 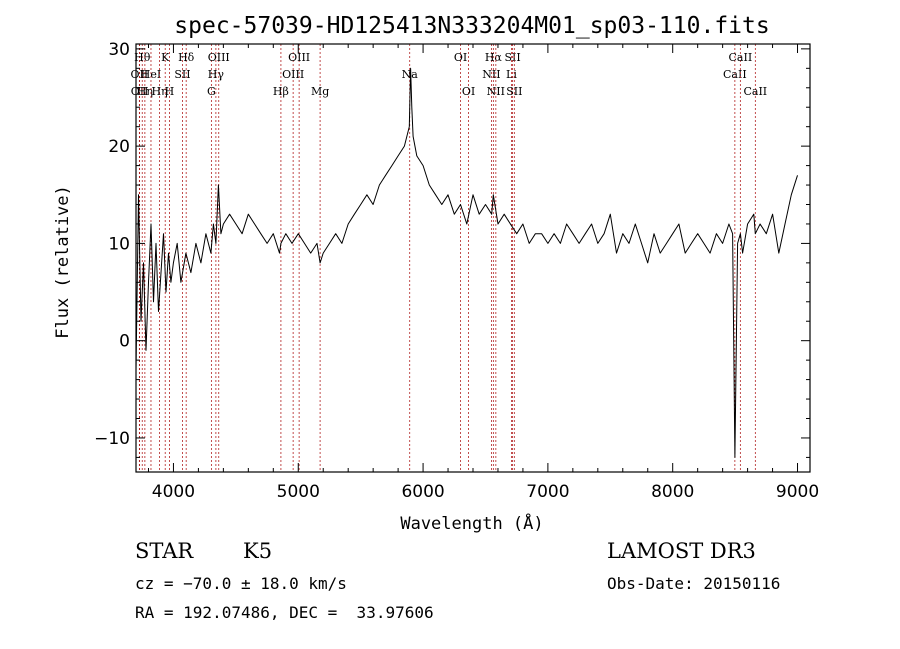 I want to click on x-tick-label: 5000, so click(x=298, y=492).